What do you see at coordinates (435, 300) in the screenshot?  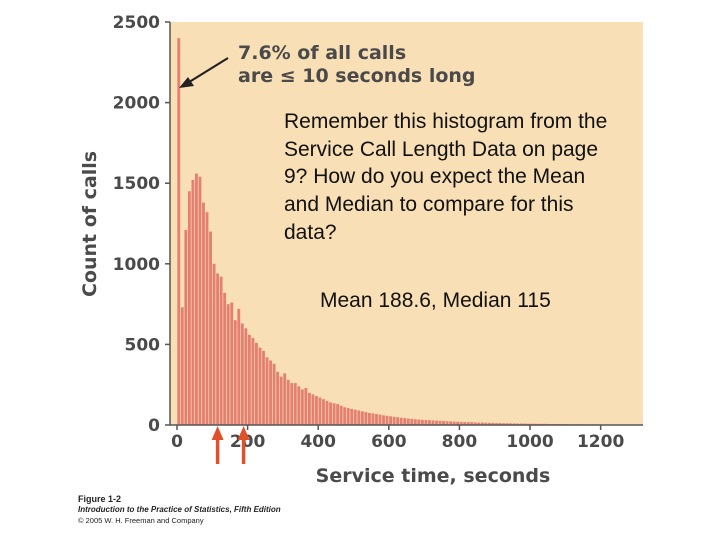 I see `answer-text: Mean 188.6, Median 115` at bounding box center [435, 300].